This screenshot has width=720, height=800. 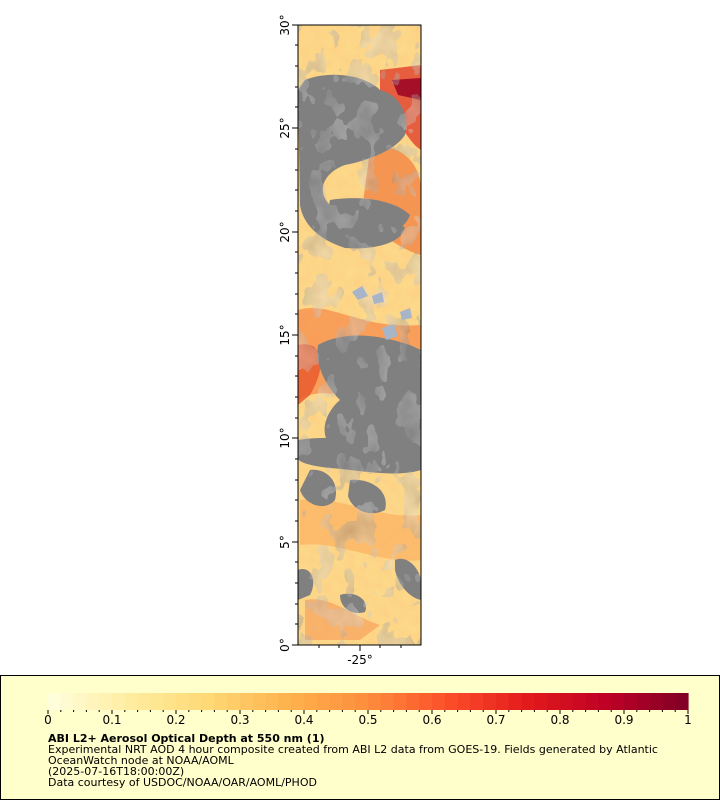 I want to click on colorbar-label-0.8: 0.8, so click(x=559, y=720).